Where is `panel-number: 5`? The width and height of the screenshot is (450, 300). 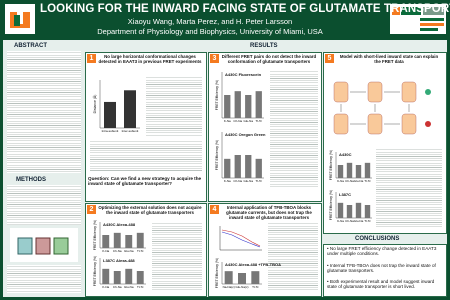 panel-number: 5 is located at coordinates (329, 58).